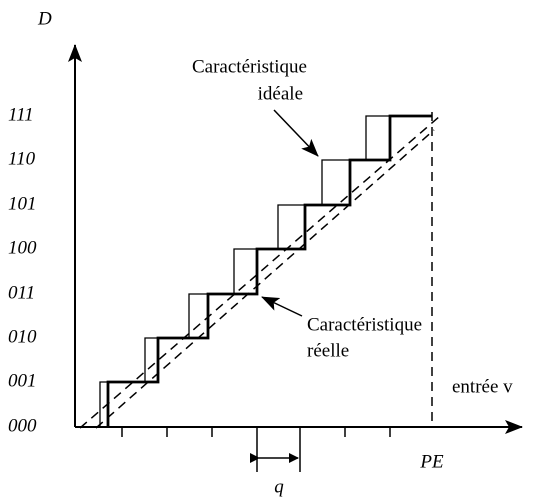  Describe the element at coordinates (296, 133) in the screenshot. I see `ideal-arrow` at that location.